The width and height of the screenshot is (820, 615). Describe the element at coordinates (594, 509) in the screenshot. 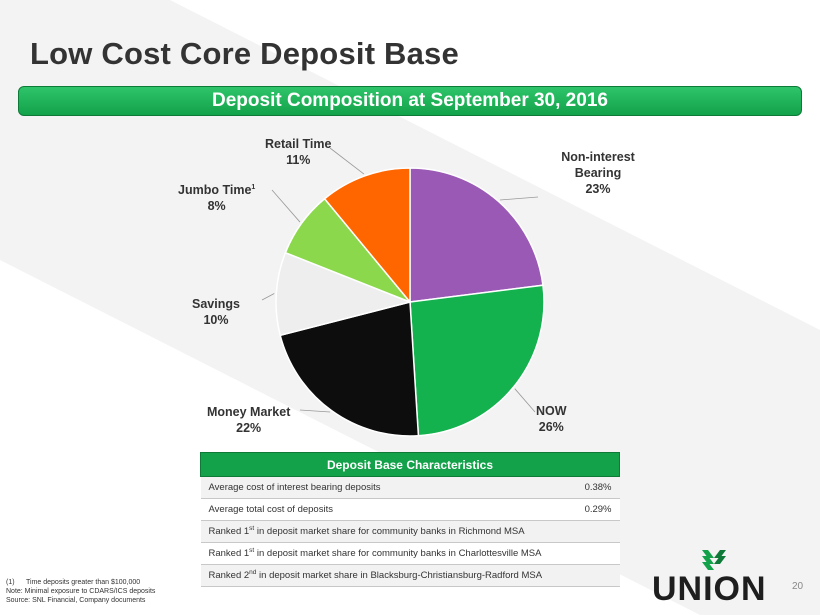

I see `table-cell-value: 0.29%` at that location.